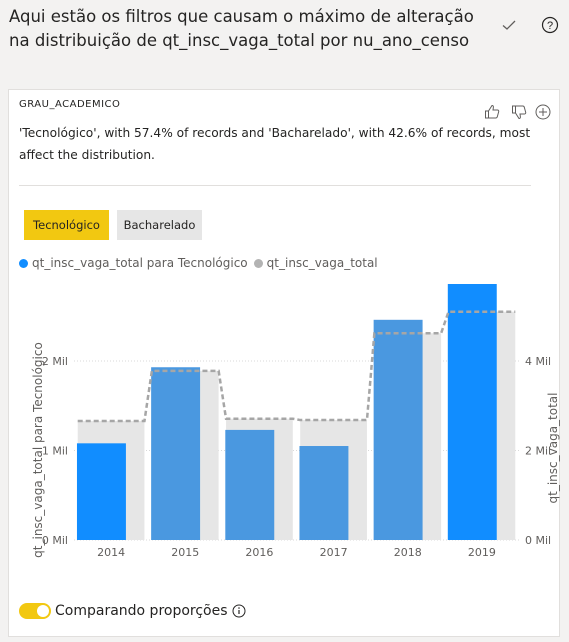 The image size is (569, 642). What do you see at coordinates (70, 104) in the screenshot?
I see `card-field-label: GRAU_ACADEMICO` at bounding box center [70, 104].